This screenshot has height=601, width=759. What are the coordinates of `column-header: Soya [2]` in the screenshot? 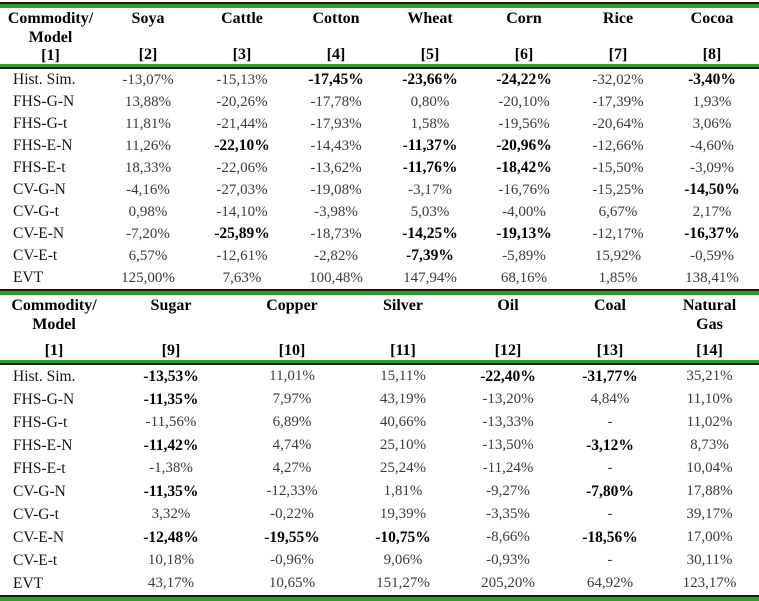 It's located at (148, 37).